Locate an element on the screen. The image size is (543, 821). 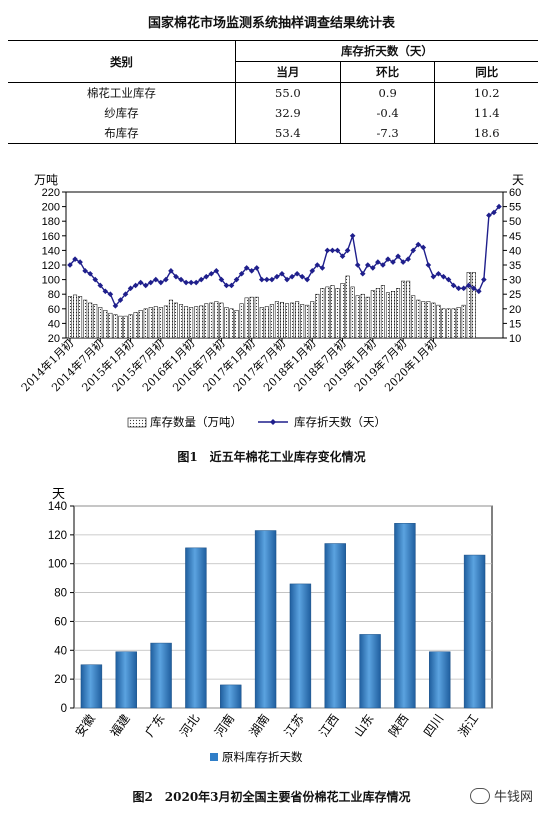
category-label: 福建 is located at coordinates (120, 725).